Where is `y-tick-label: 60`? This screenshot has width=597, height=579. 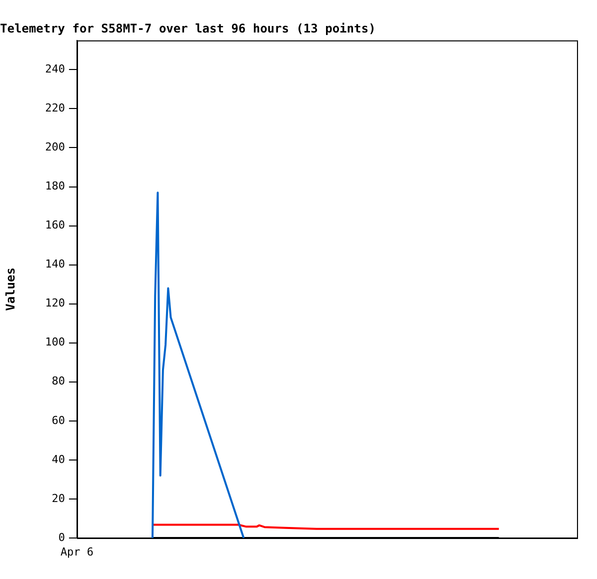
y-tick-label: 60 is located at coordinates (58, 420).